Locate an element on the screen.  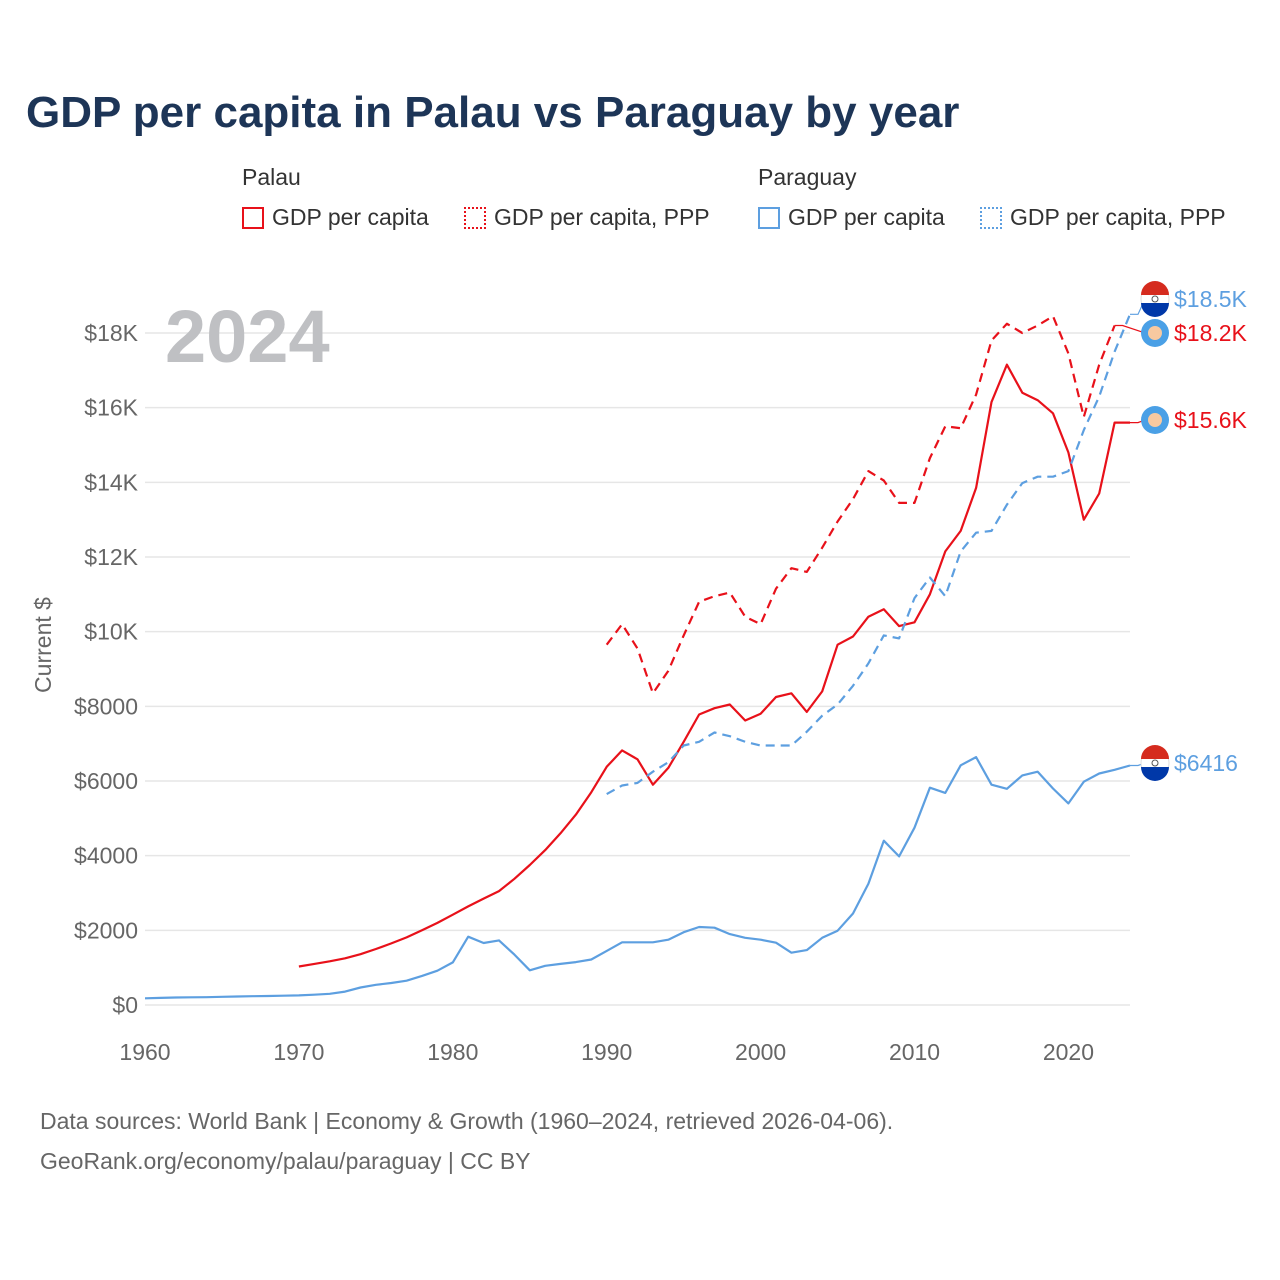
y-tick-label: $16K is located at coordinates (111, 408).